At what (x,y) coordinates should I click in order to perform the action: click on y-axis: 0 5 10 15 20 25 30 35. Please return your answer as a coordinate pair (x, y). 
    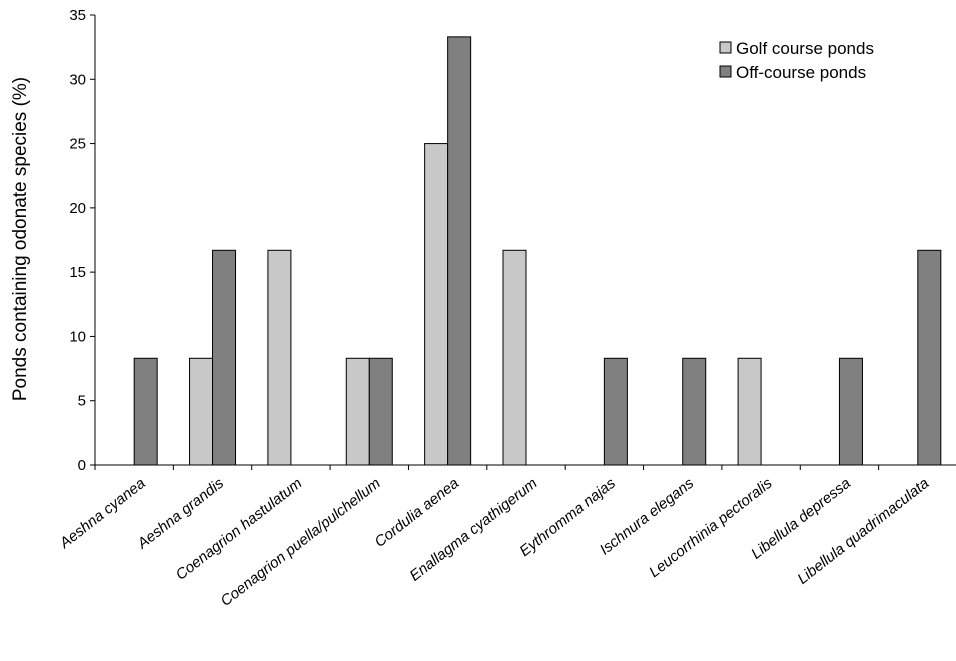
    Looking at the image, I should click on (82, 240).